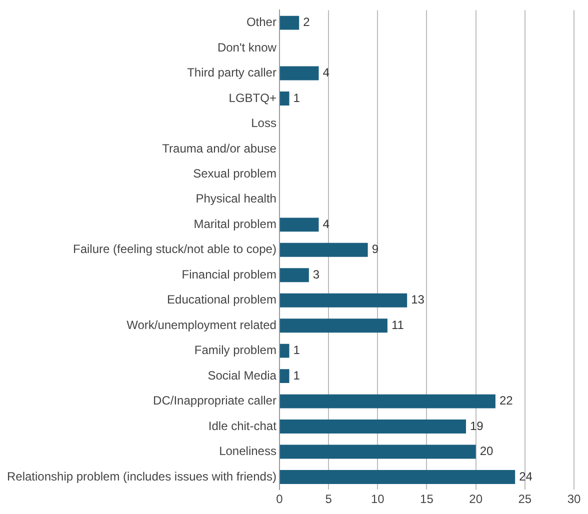 Image resolution: width=588 pixels, height=514 pixels. What do you see at coordinates (397, 325) in the screenshot?
I see `data-label: 11` at bounding box center [397, 325].